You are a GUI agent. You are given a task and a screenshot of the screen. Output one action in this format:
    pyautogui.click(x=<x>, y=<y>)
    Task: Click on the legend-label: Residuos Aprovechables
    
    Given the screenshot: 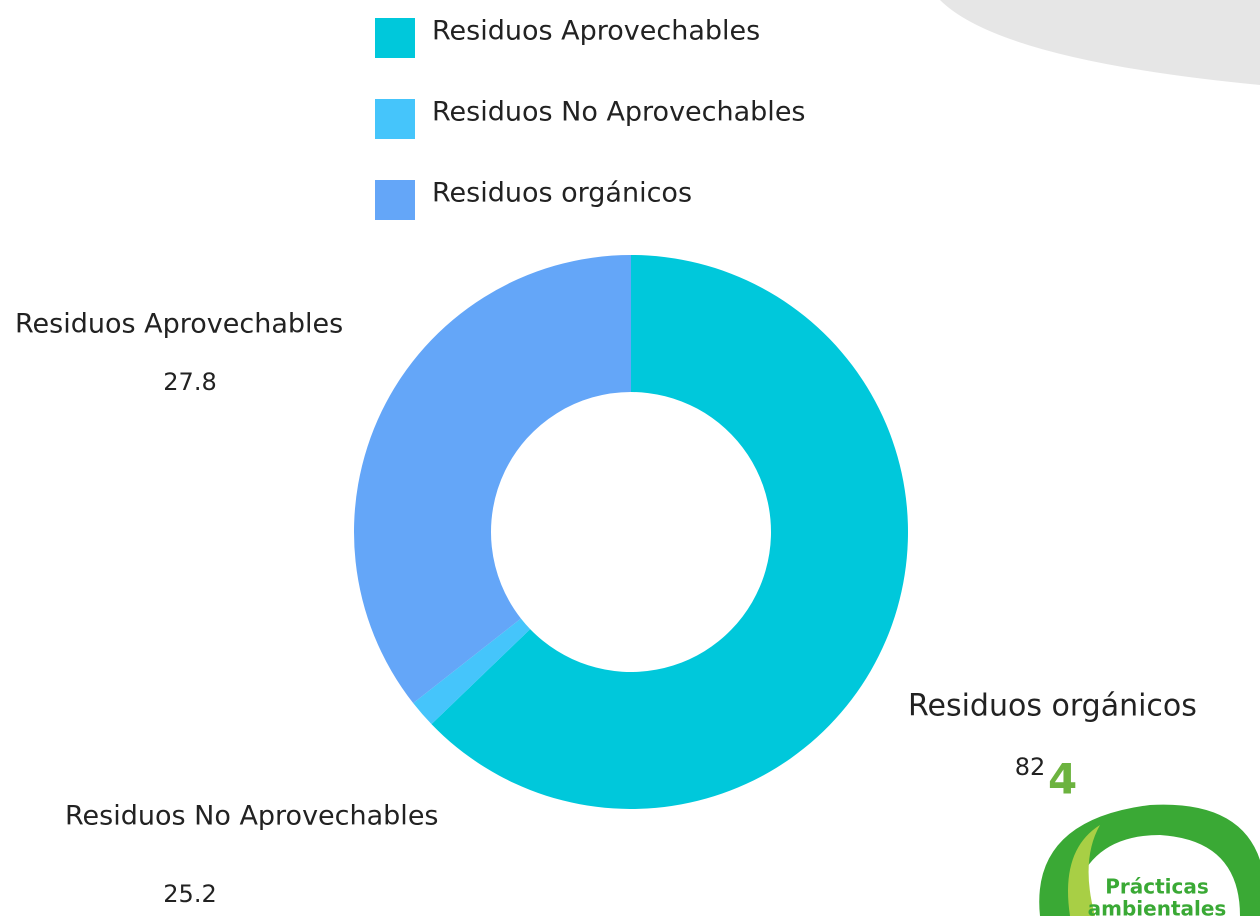 What is the action you would take?
    pyautogui.click(x=596, y=31)
    